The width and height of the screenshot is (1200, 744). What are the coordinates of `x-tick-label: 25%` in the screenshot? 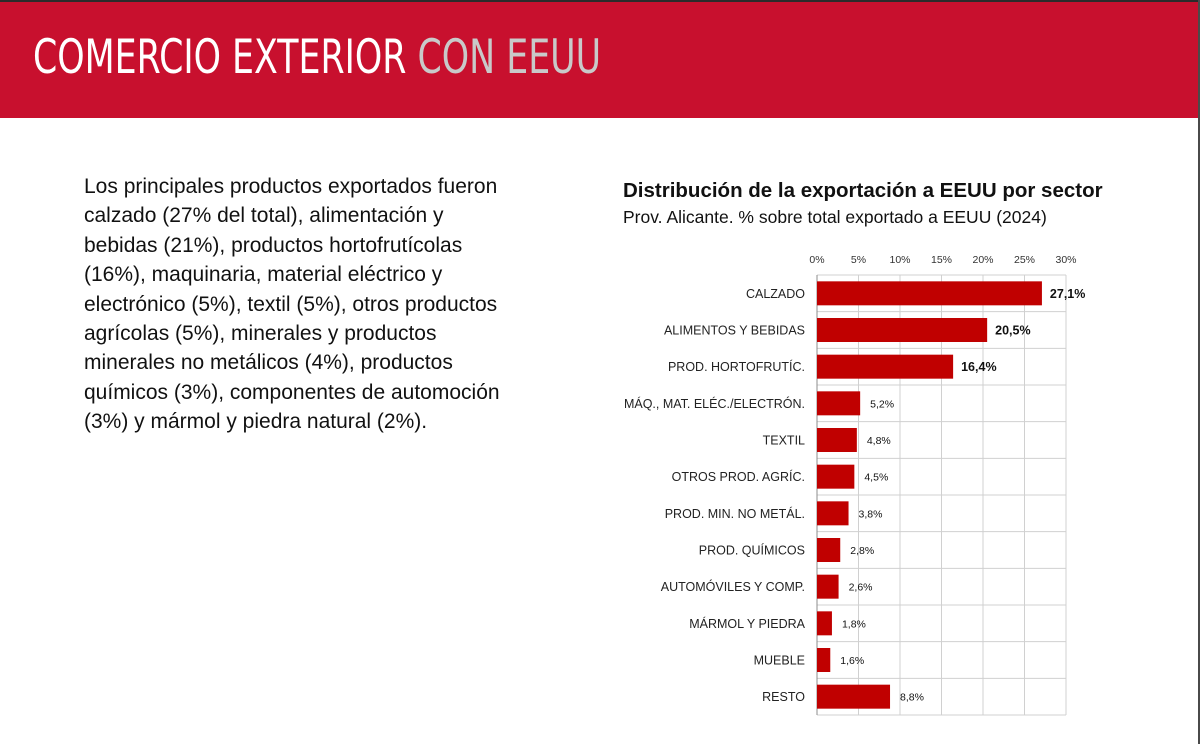 It's located at (1024, 260).